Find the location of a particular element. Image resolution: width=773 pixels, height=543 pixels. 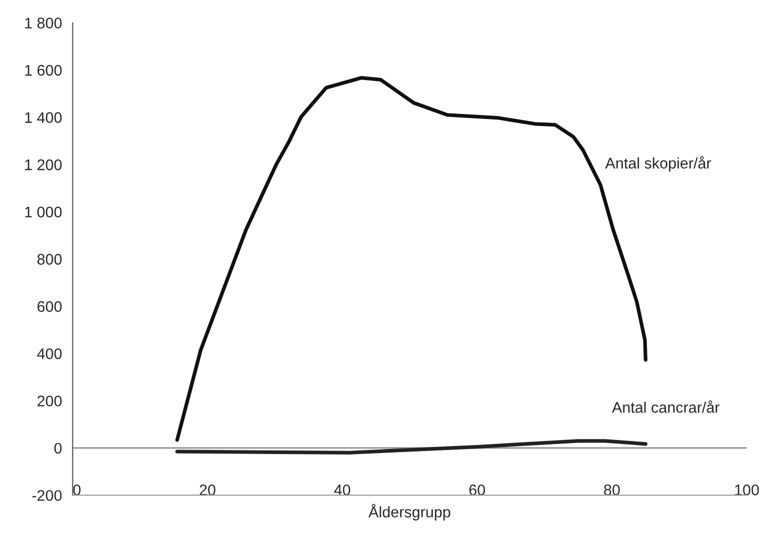

x-tick-label: 100 is located at coordinates (747, 490).